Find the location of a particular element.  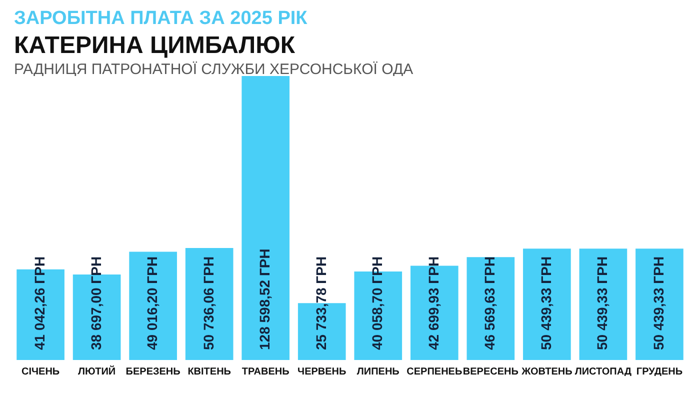

data-label: 38 697,00 ГРН is located at coordinates (96, 303).